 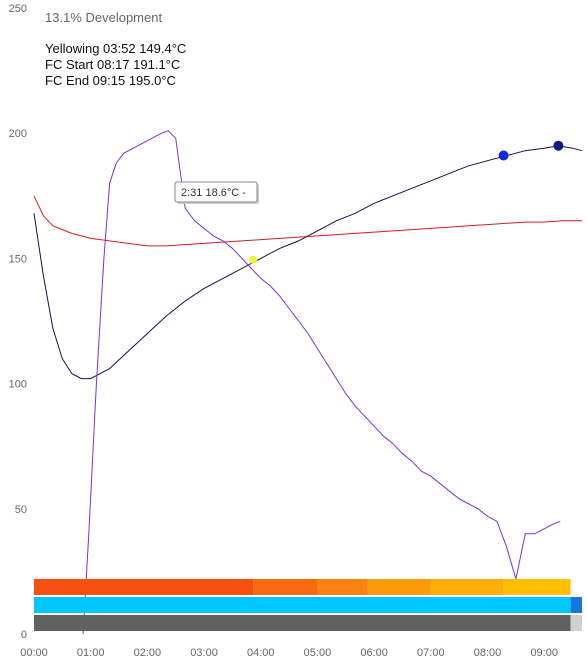 What do you see at coordinates (115, 48) in the screenshot?
I see `event-yellowing-label: Yellowing 03:52 149.4°C` at bounding box center [115, 48].